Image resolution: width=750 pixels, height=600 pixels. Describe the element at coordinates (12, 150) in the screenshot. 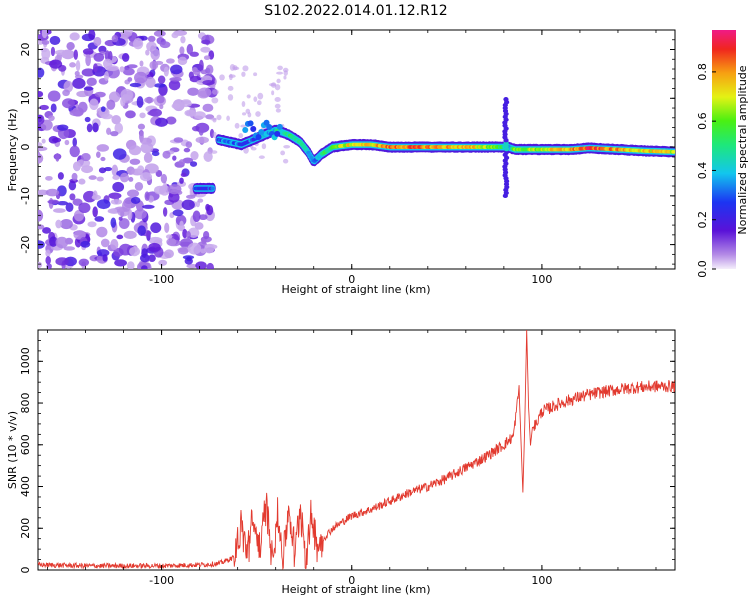

I see `spectrogram-y-label: Frequency (Hz)` at that location.